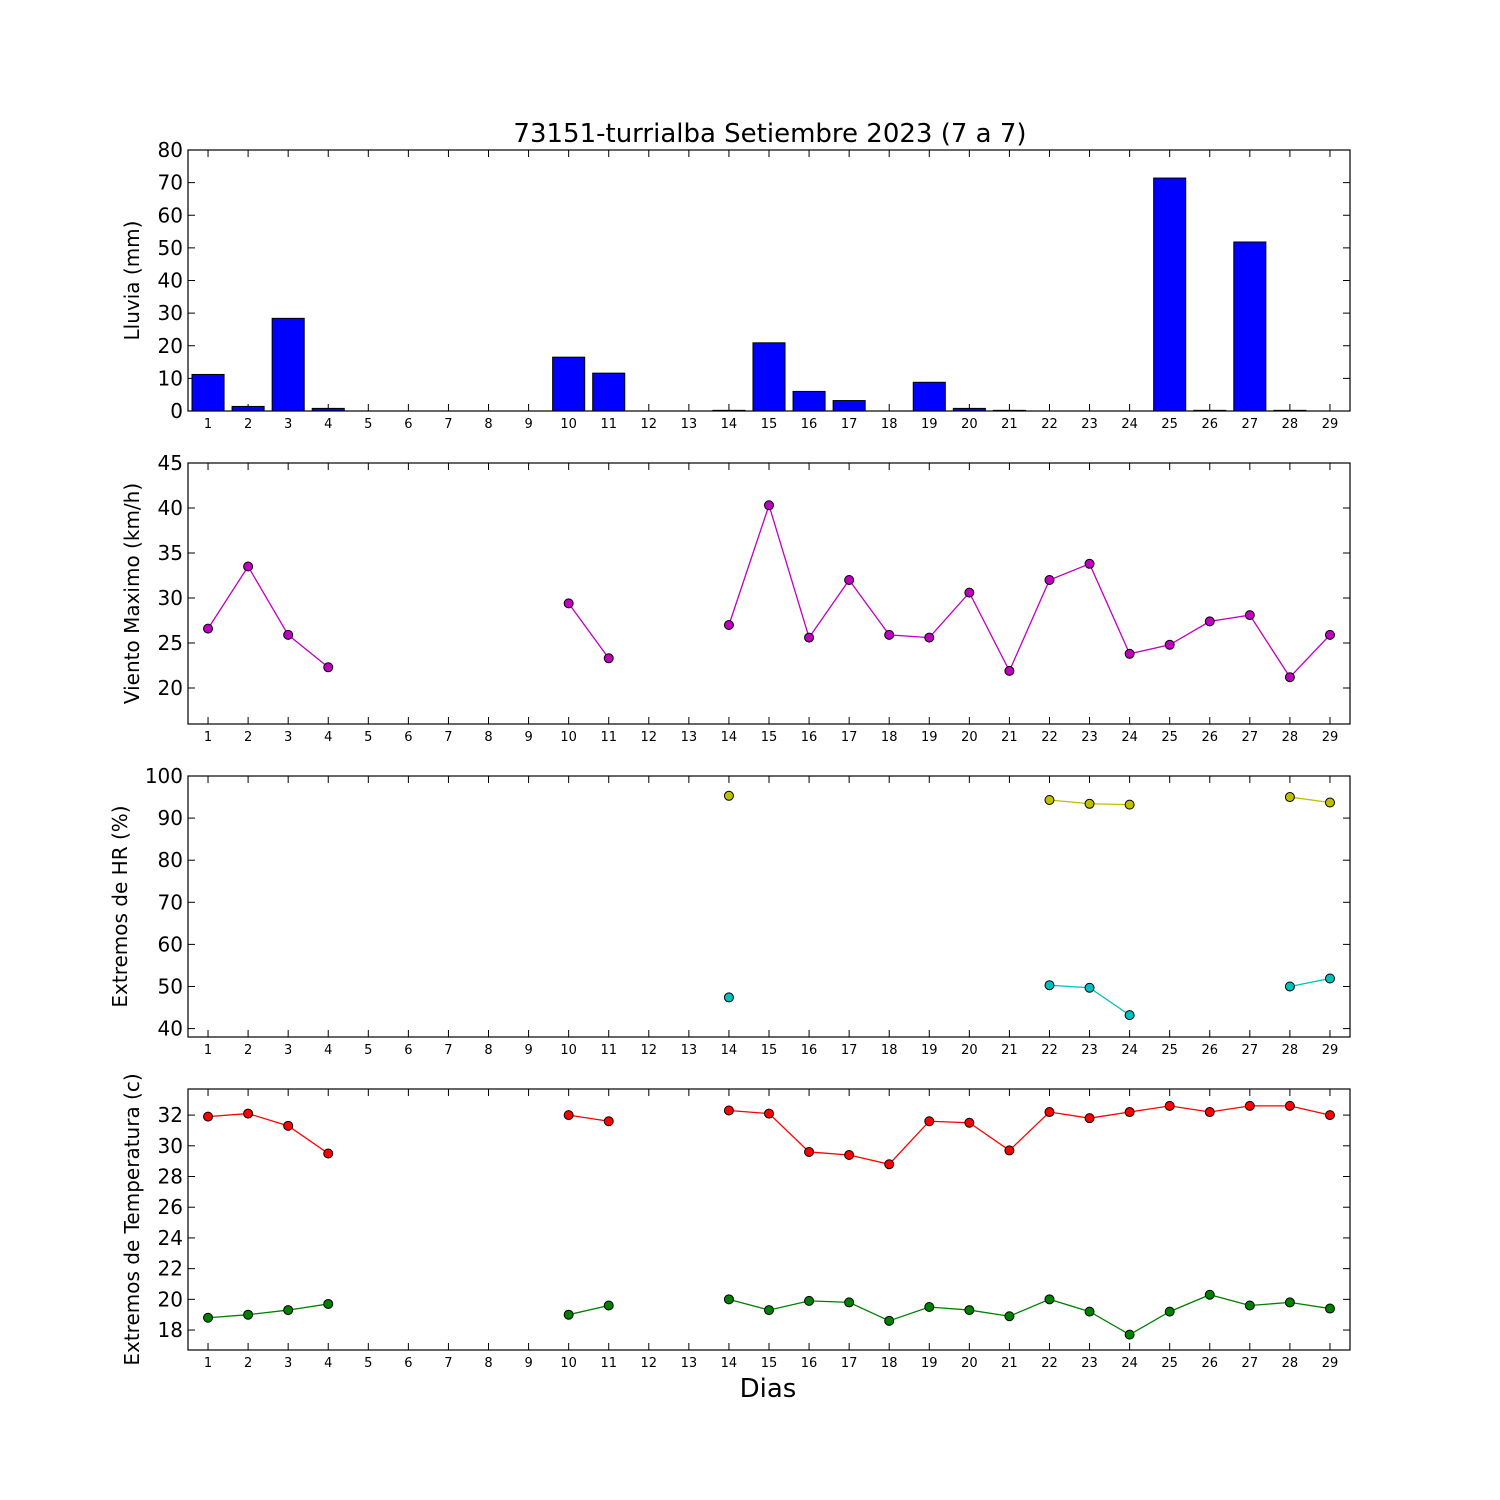 This screenshot has height=1500, width=1500. What do you see at coordinates (1089, 737) in the screenshot?
I see `x-tick-label: 23` at bounding box center [1089, 737].